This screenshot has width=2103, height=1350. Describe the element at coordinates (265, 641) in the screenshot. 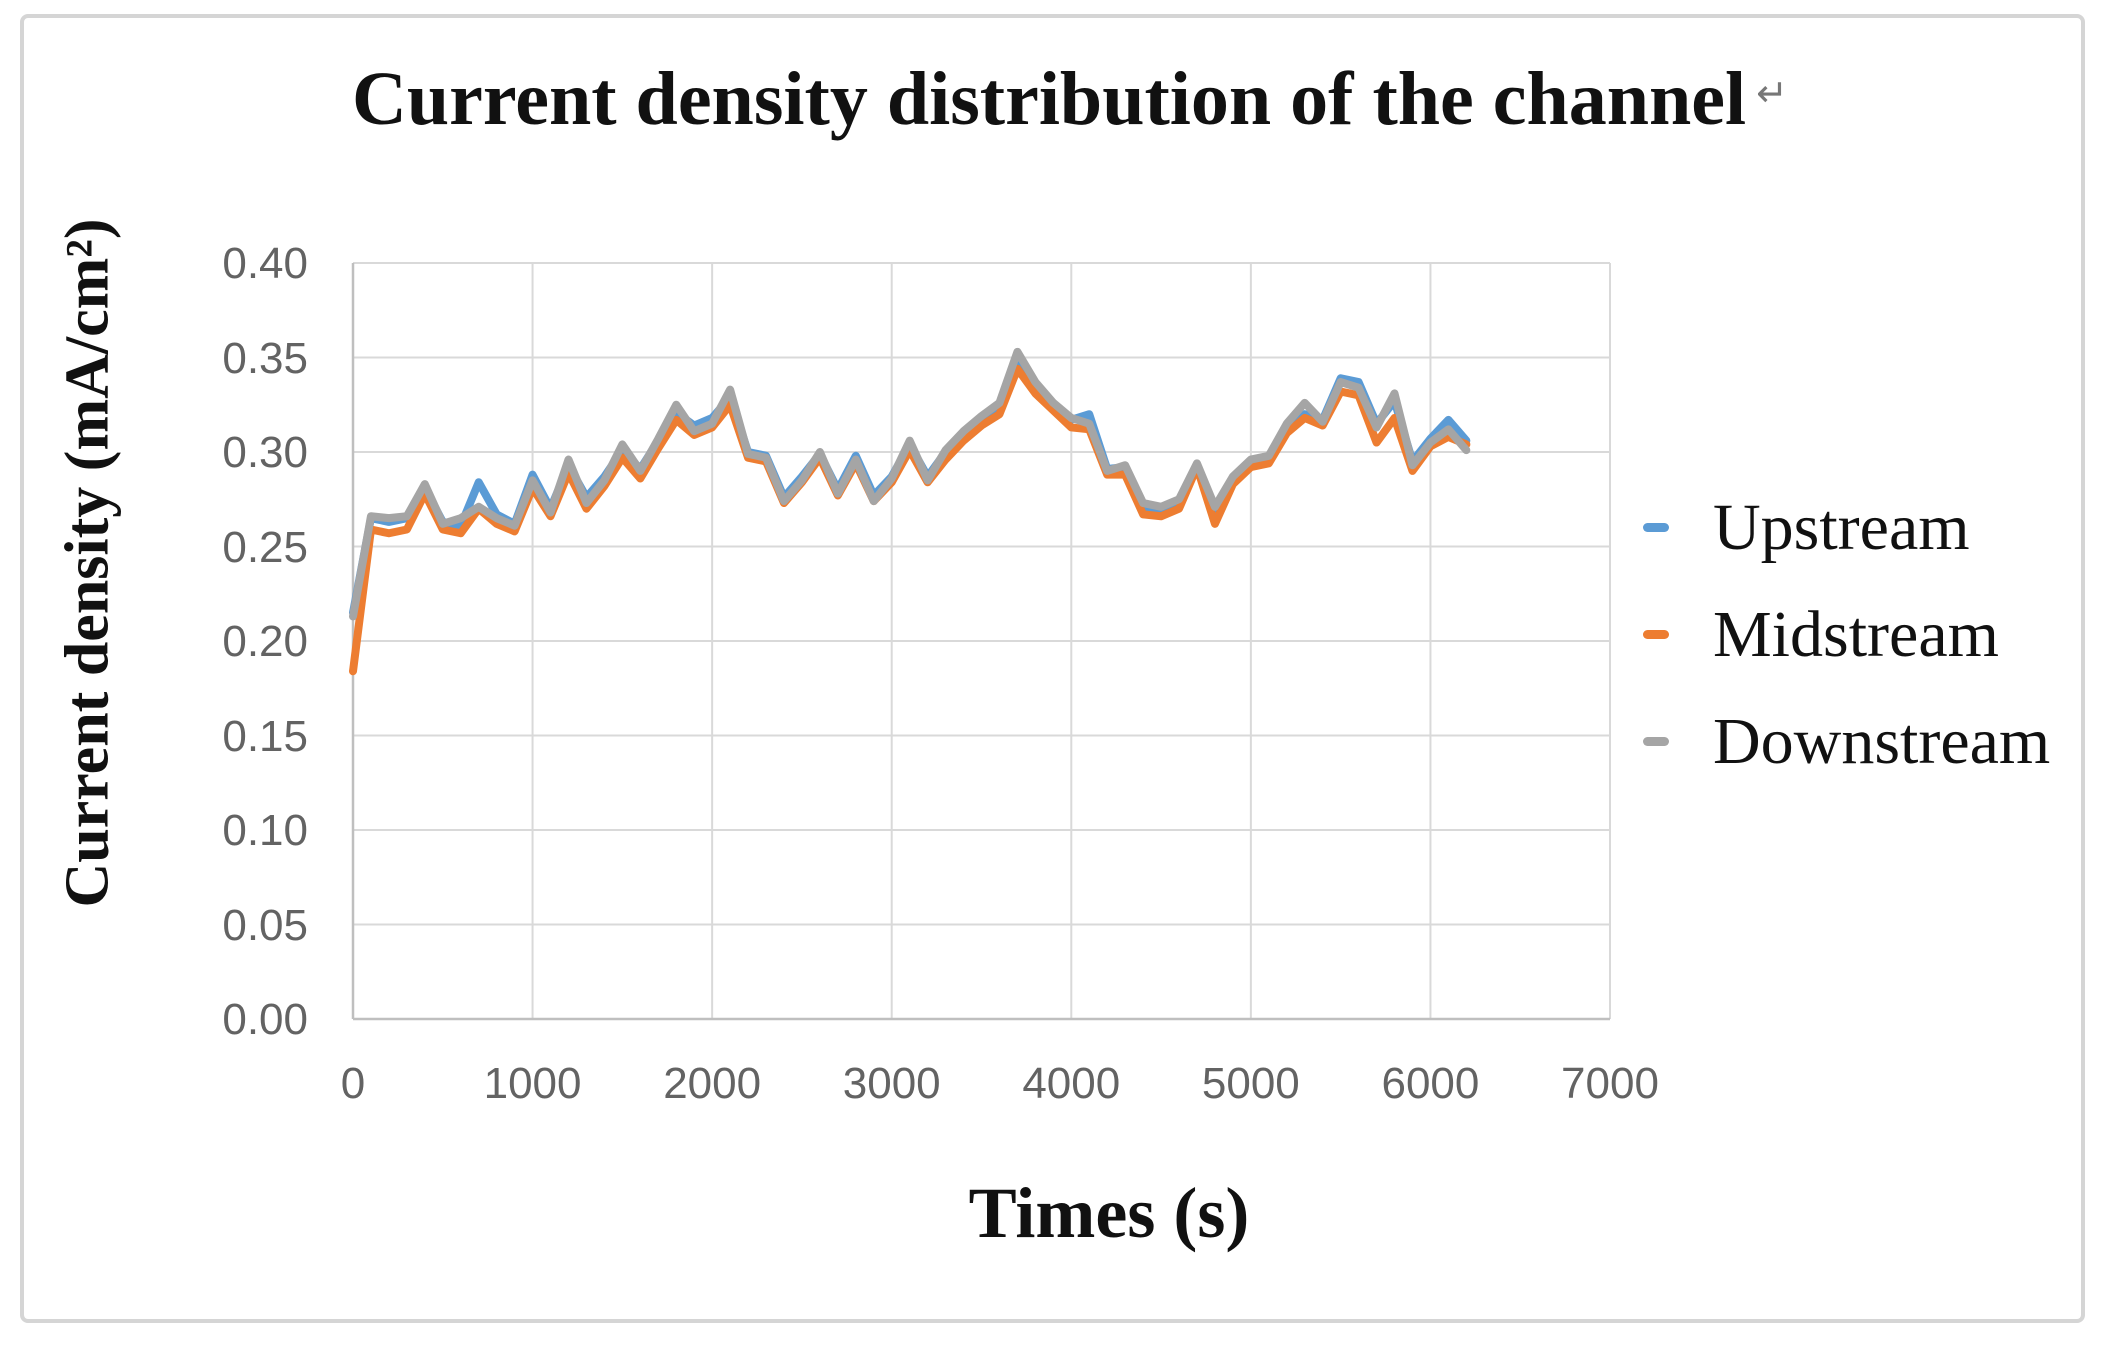

I see `y-axis-tick-label: 0.20` at that location.